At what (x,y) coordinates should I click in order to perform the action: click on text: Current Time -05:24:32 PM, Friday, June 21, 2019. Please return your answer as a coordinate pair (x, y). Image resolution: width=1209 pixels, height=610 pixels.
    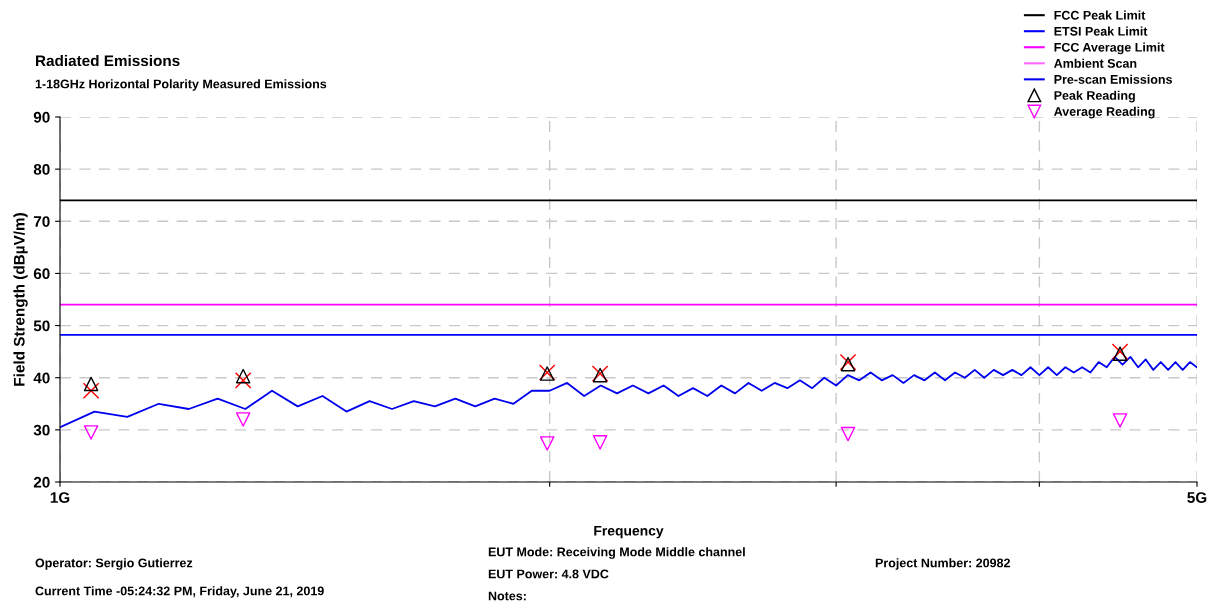
    Looking at the image, I should click on (179, 592).